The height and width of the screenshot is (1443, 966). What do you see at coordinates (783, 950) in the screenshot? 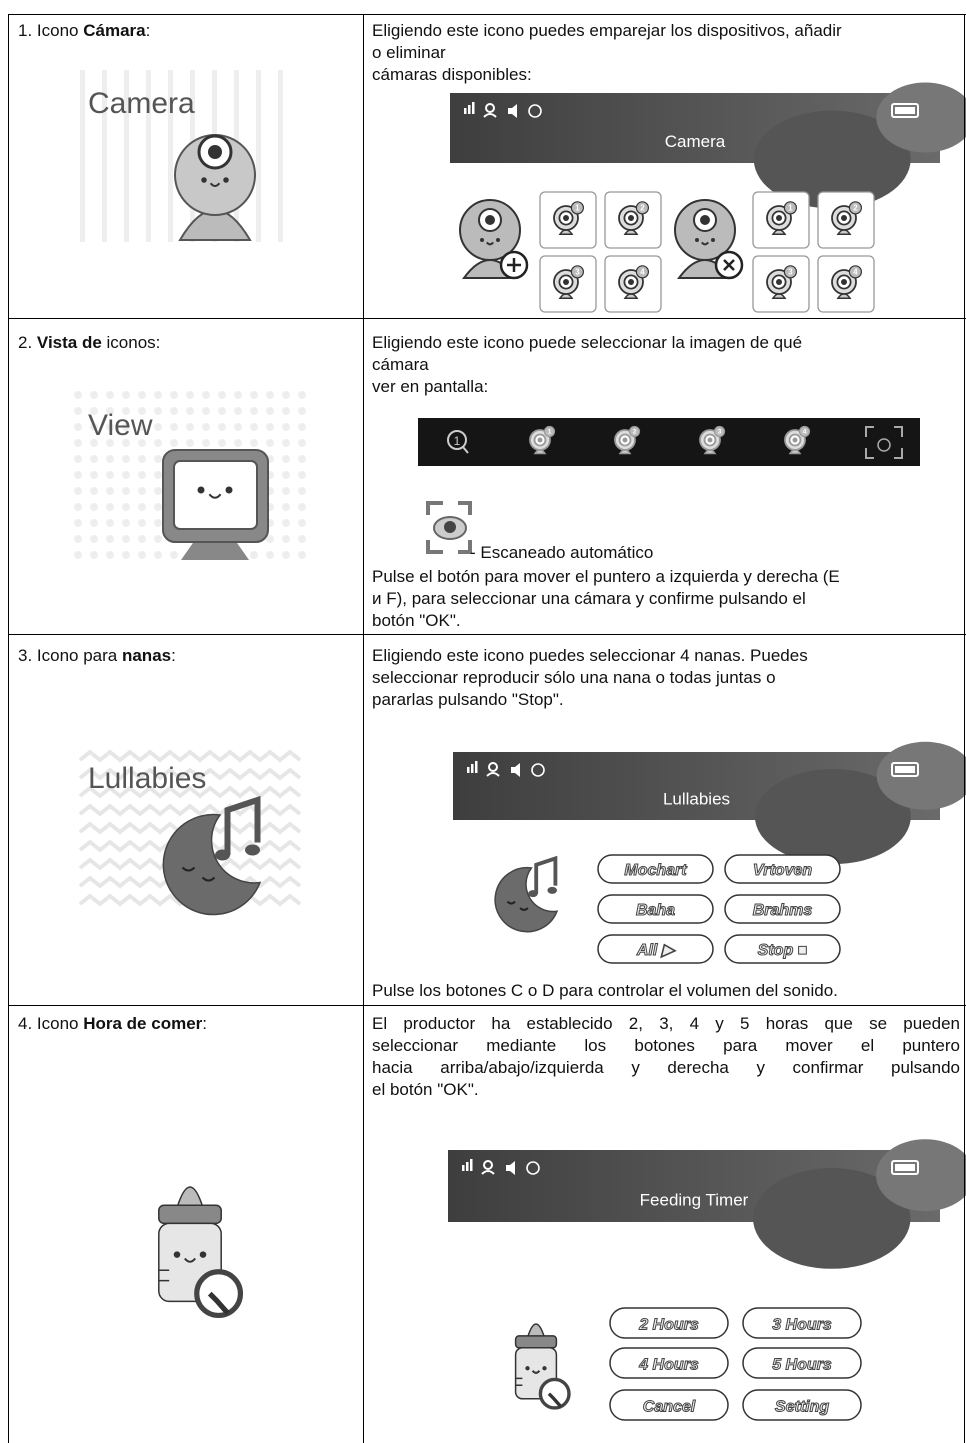
I see `option-label: Stop ■` at bounding box center [783, 950].